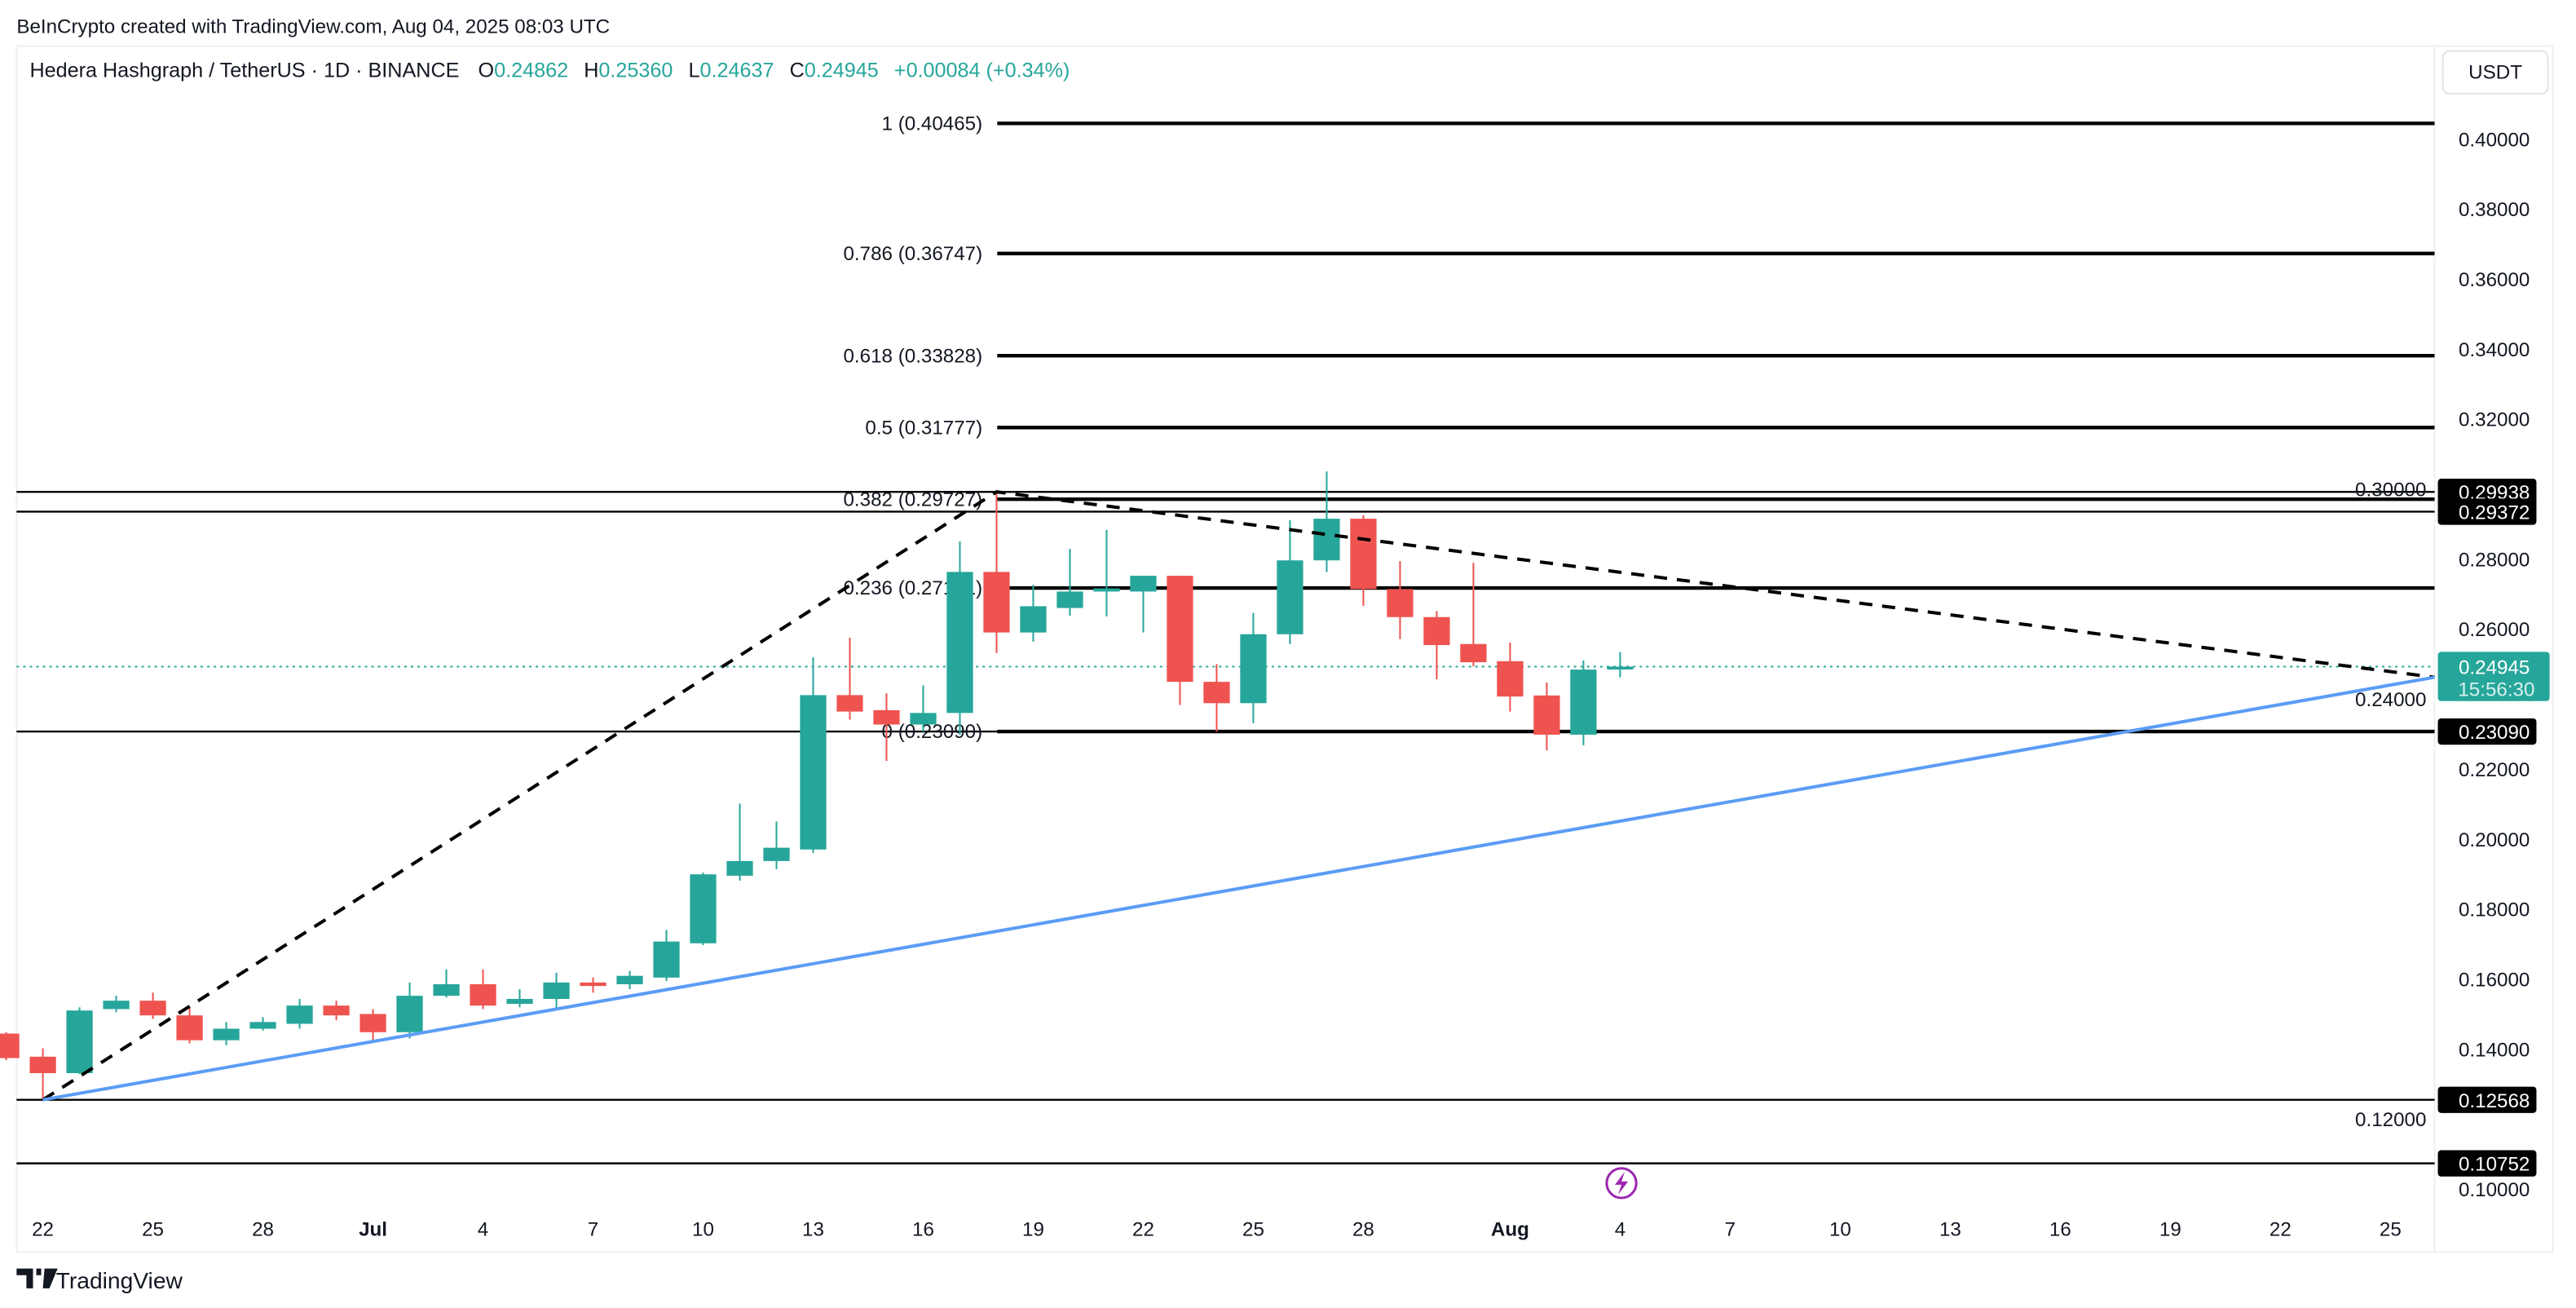  What do you see at coordinates (2494, 910) in the screenshot?
I see `price-tick-label: 0.18000` at bounding box center [2494, 910].